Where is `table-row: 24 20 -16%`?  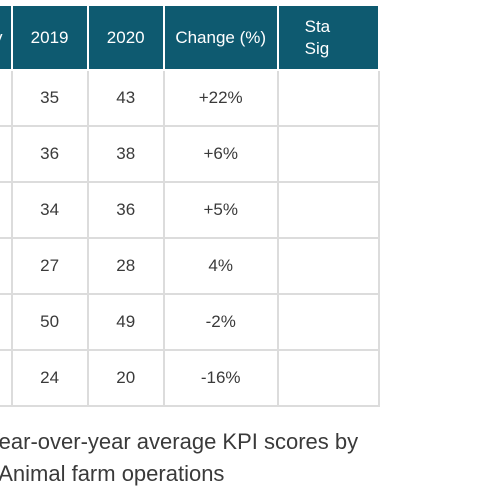
table-row: 24 20 -16% is located at coordinates (190, 378).